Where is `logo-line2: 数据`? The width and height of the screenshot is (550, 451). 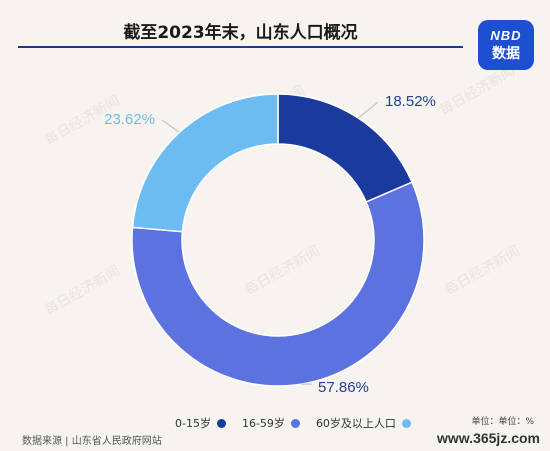
logo-line2: 数据 is located at coordinates (506, 53).